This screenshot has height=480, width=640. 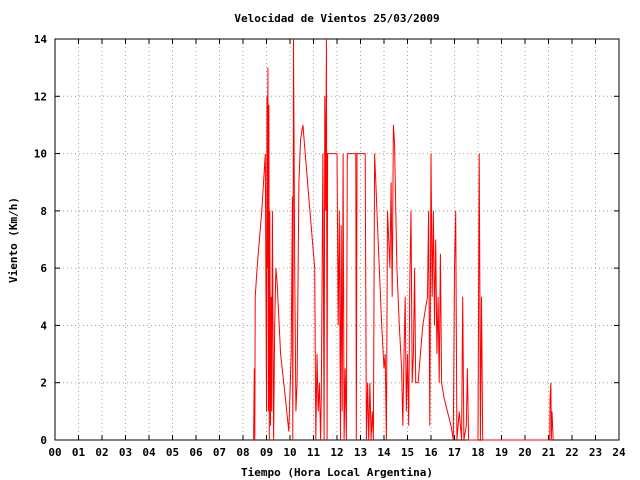 I want to click on y-tick-label: 6, so click(x=43, y=268).